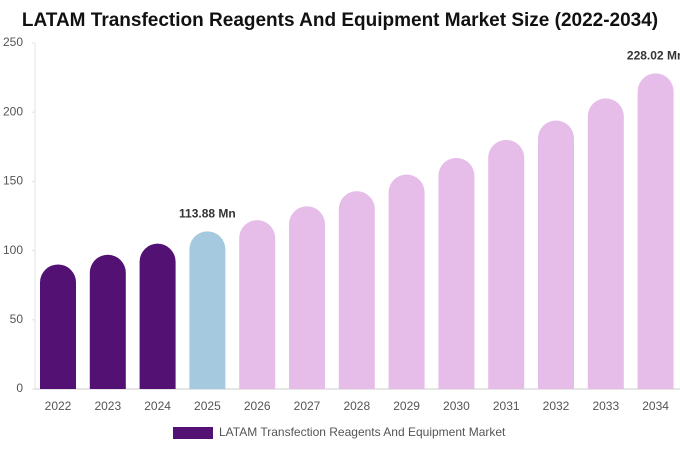 The height and width of the screenshot is (450, 680). What do you see at coordinates (506, 406) in the screenshot?
I see `x-tick-label: 2031` at bounding box center [506, 406].